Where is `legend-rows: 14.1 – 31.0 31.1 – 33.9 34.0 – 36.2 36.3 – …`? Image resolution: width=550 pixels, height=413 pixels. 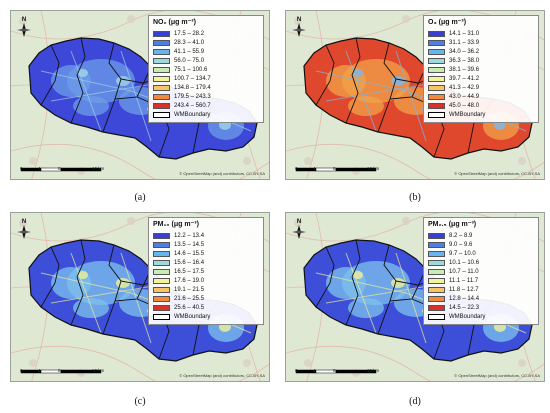
legend-rows: 14.1 – 31.0 31.1 – 33.9 34.0 – 36.2 36.3 – … is located at coordinates (481, 69).